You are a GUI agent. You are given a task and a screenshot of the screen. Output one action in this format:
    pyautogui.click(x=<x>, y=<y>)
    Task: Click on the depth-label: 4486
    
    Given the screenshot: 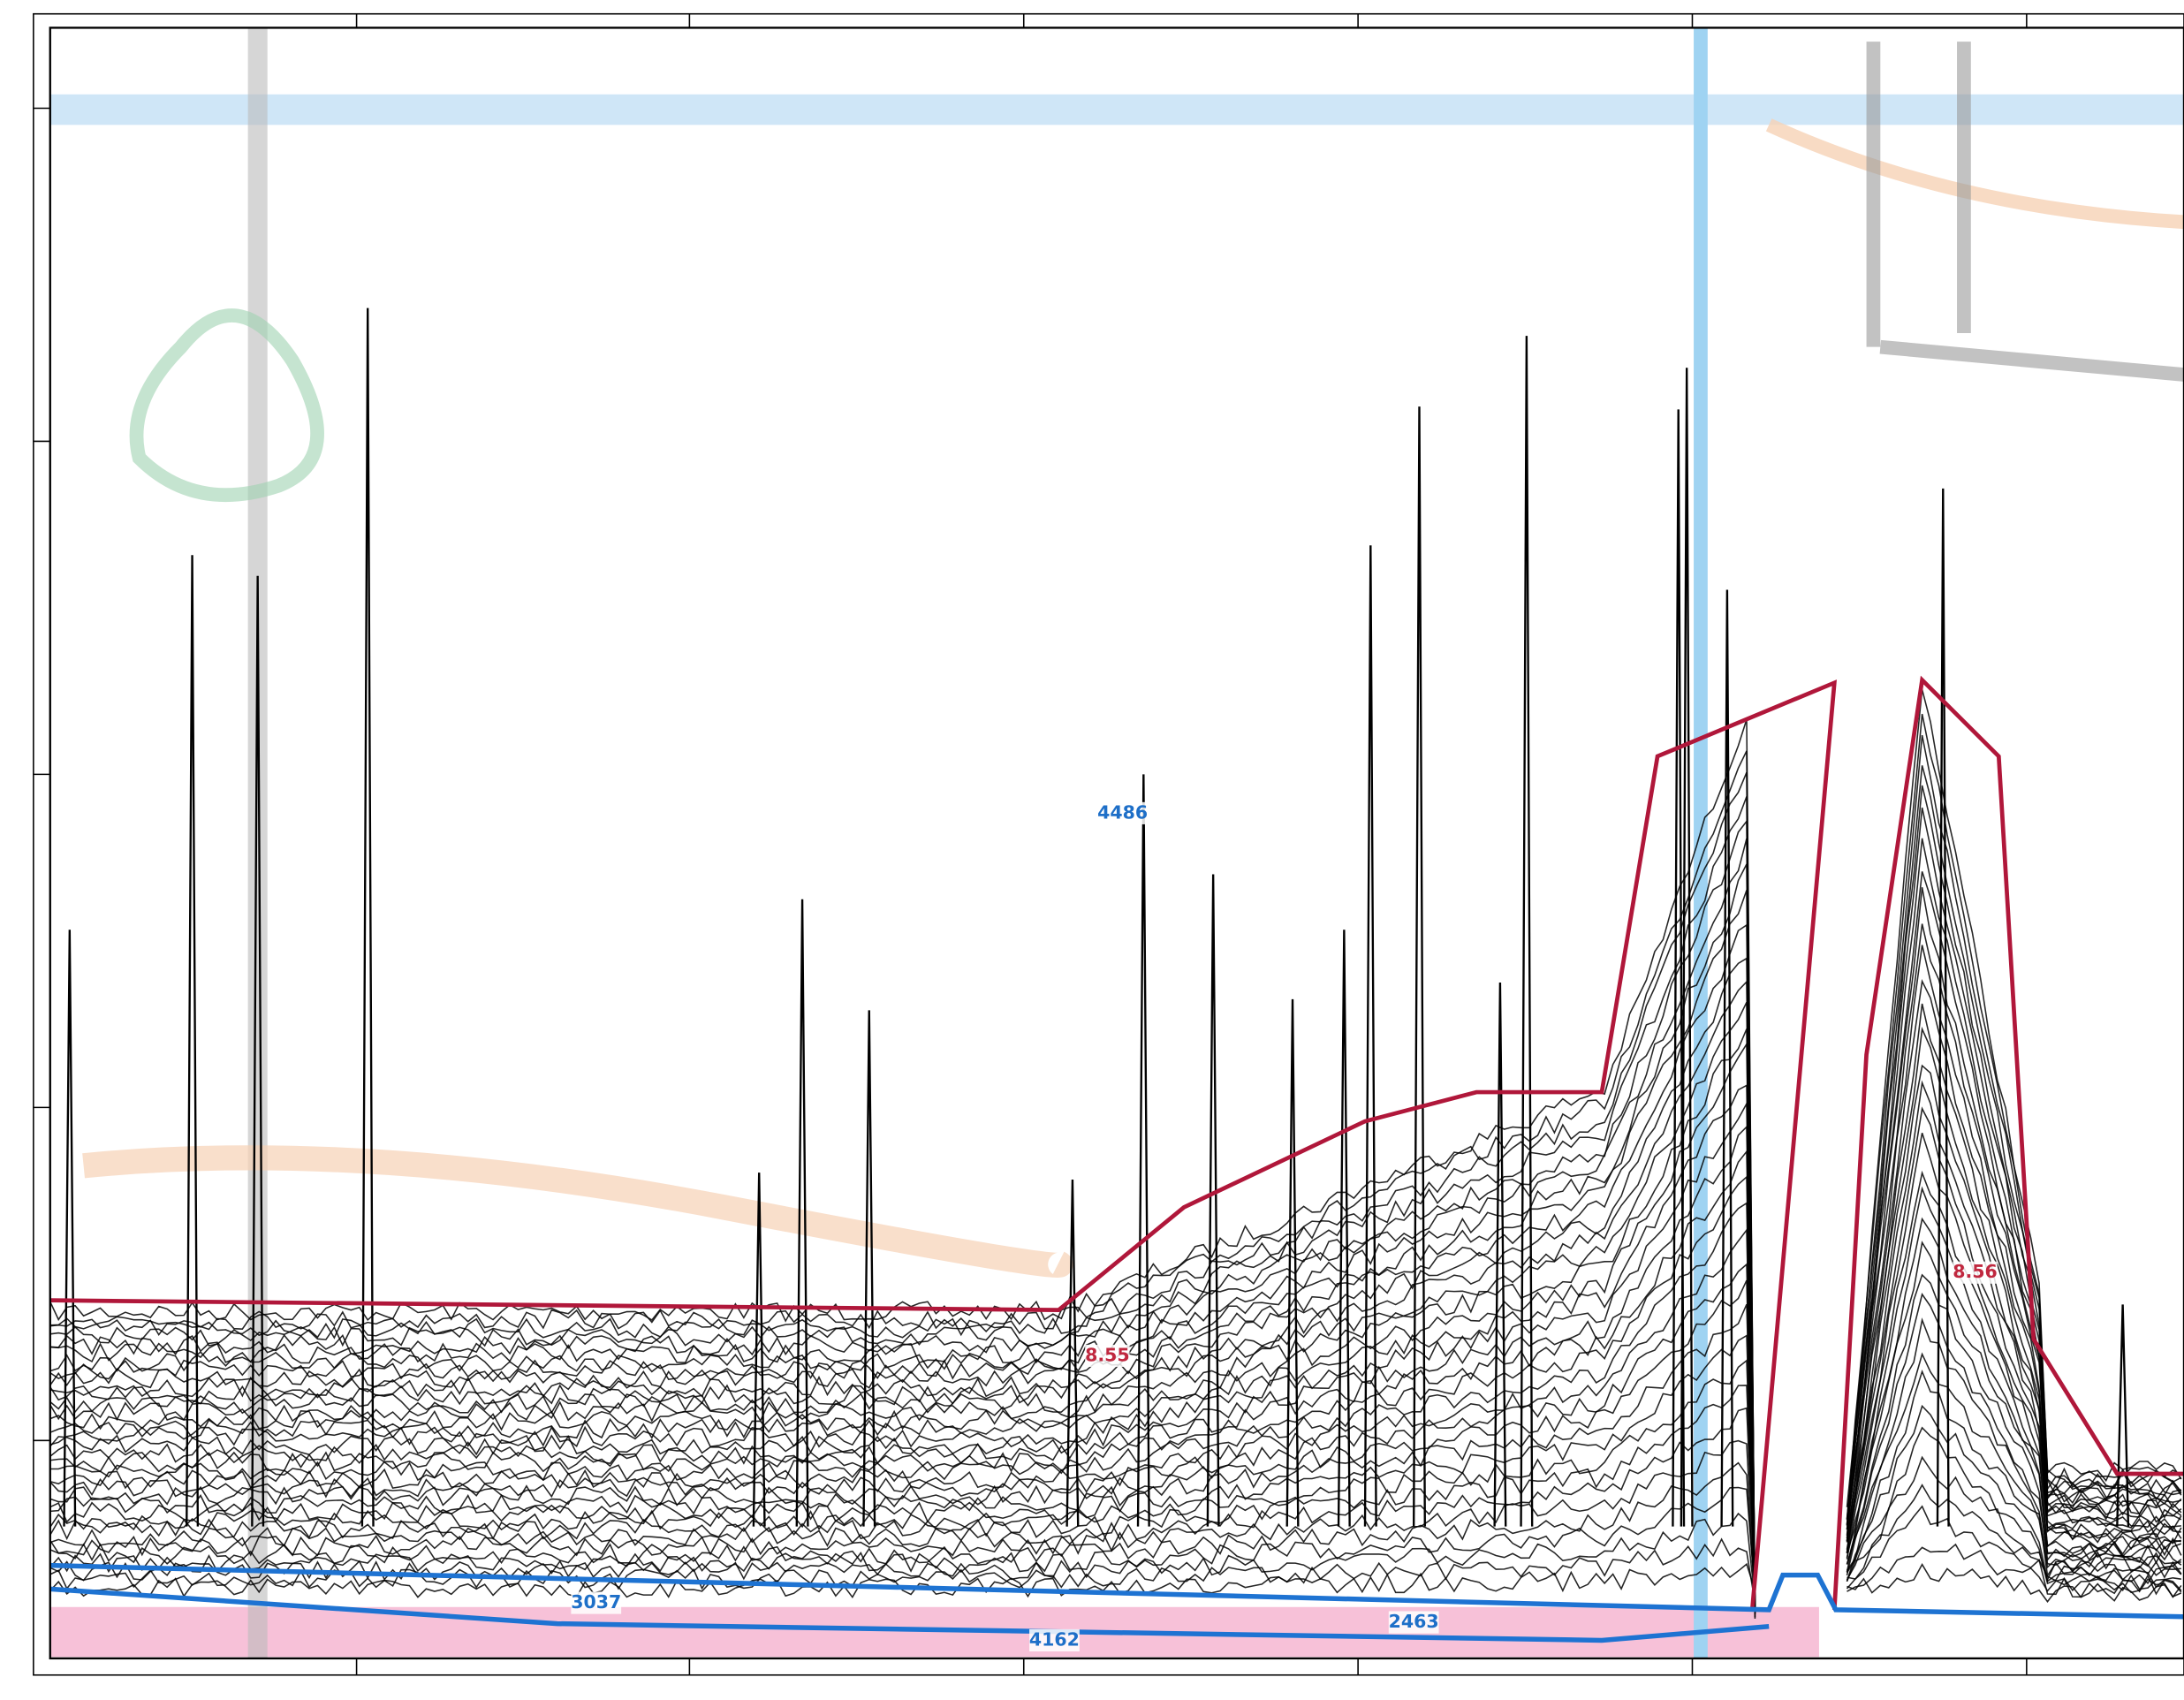 What is the action you would take?
    pyautogui.click(x=1122, y=812)
    